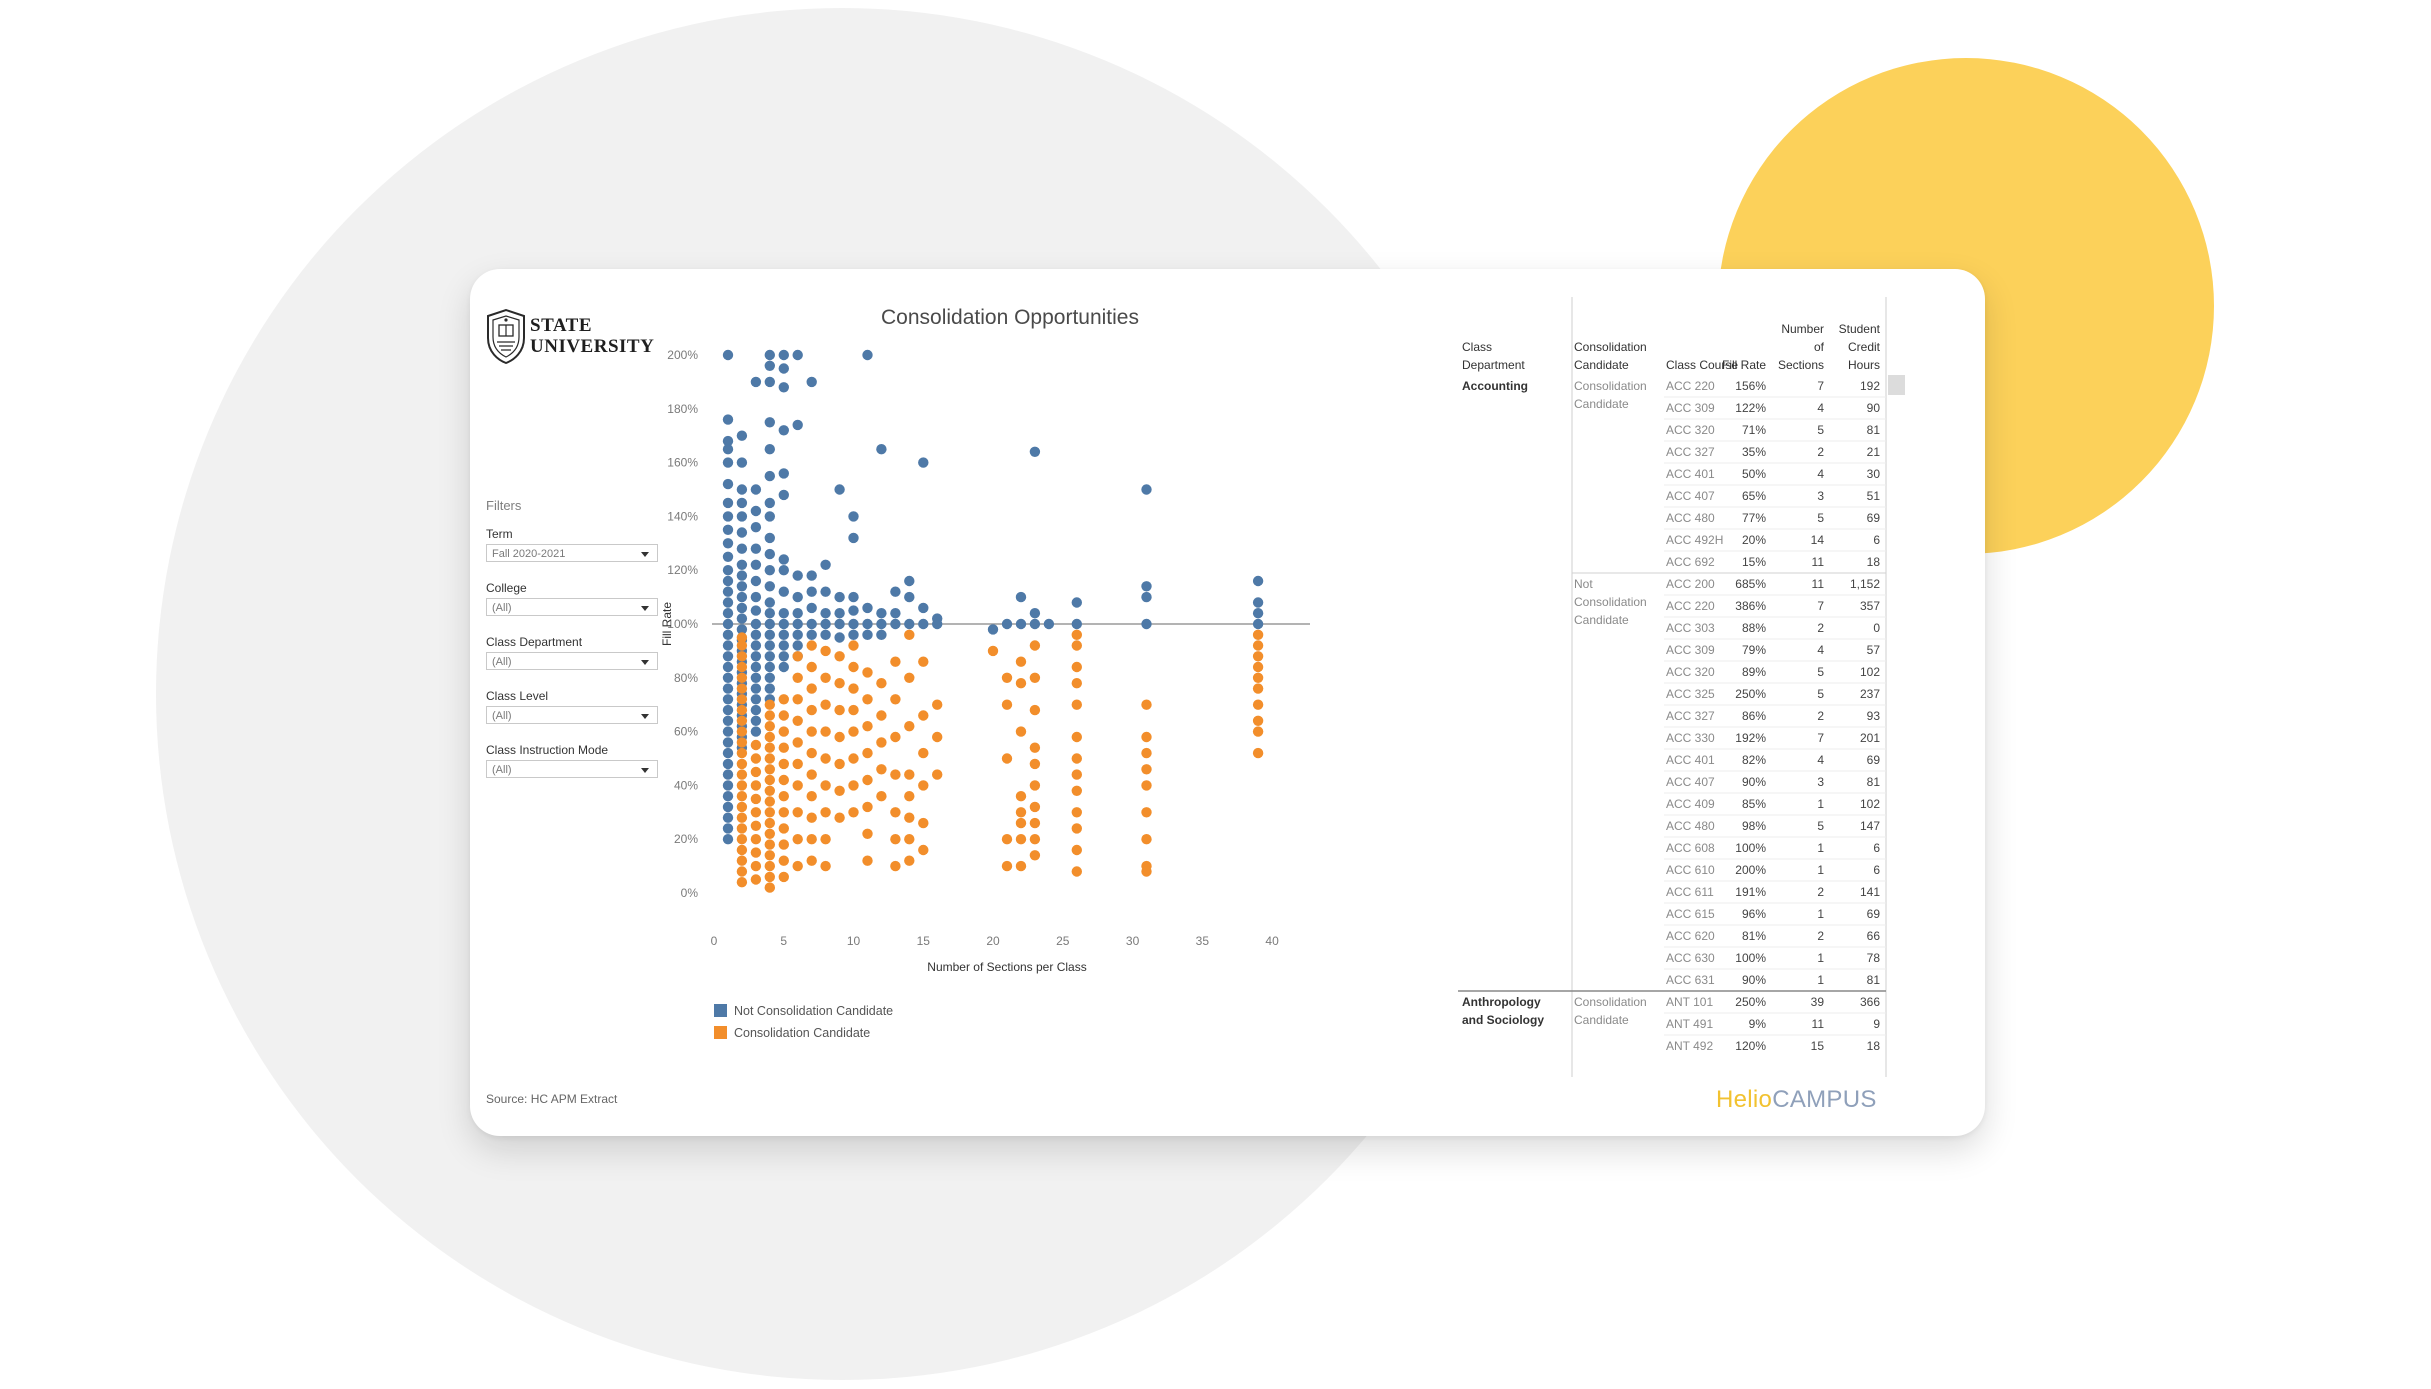 The height and width of the screenshot is (1389, 2431). I want to click on term-dropdown: Fall 2020-2021, so click(572, 553).